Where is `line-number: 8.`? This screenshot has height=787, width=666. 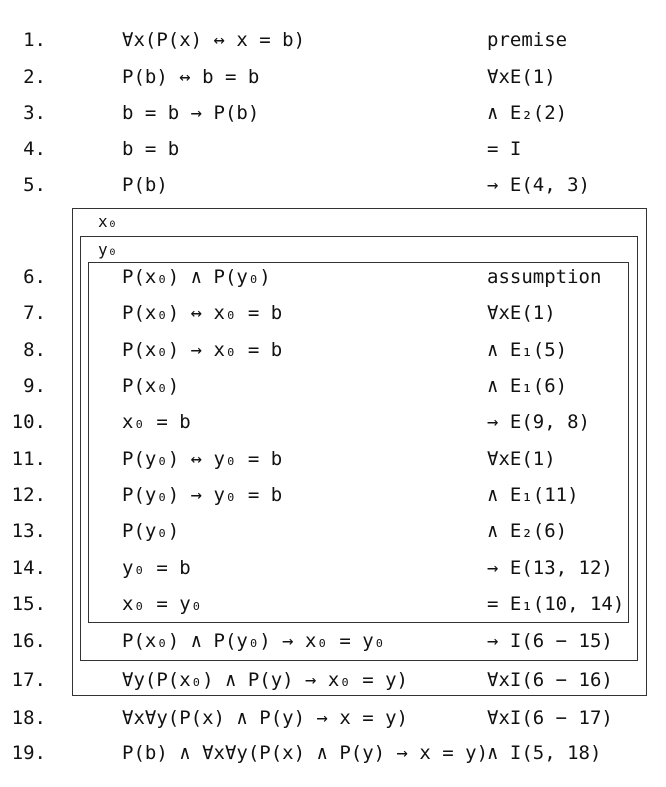 line-number: 8. is located at coordinates (34, 350).